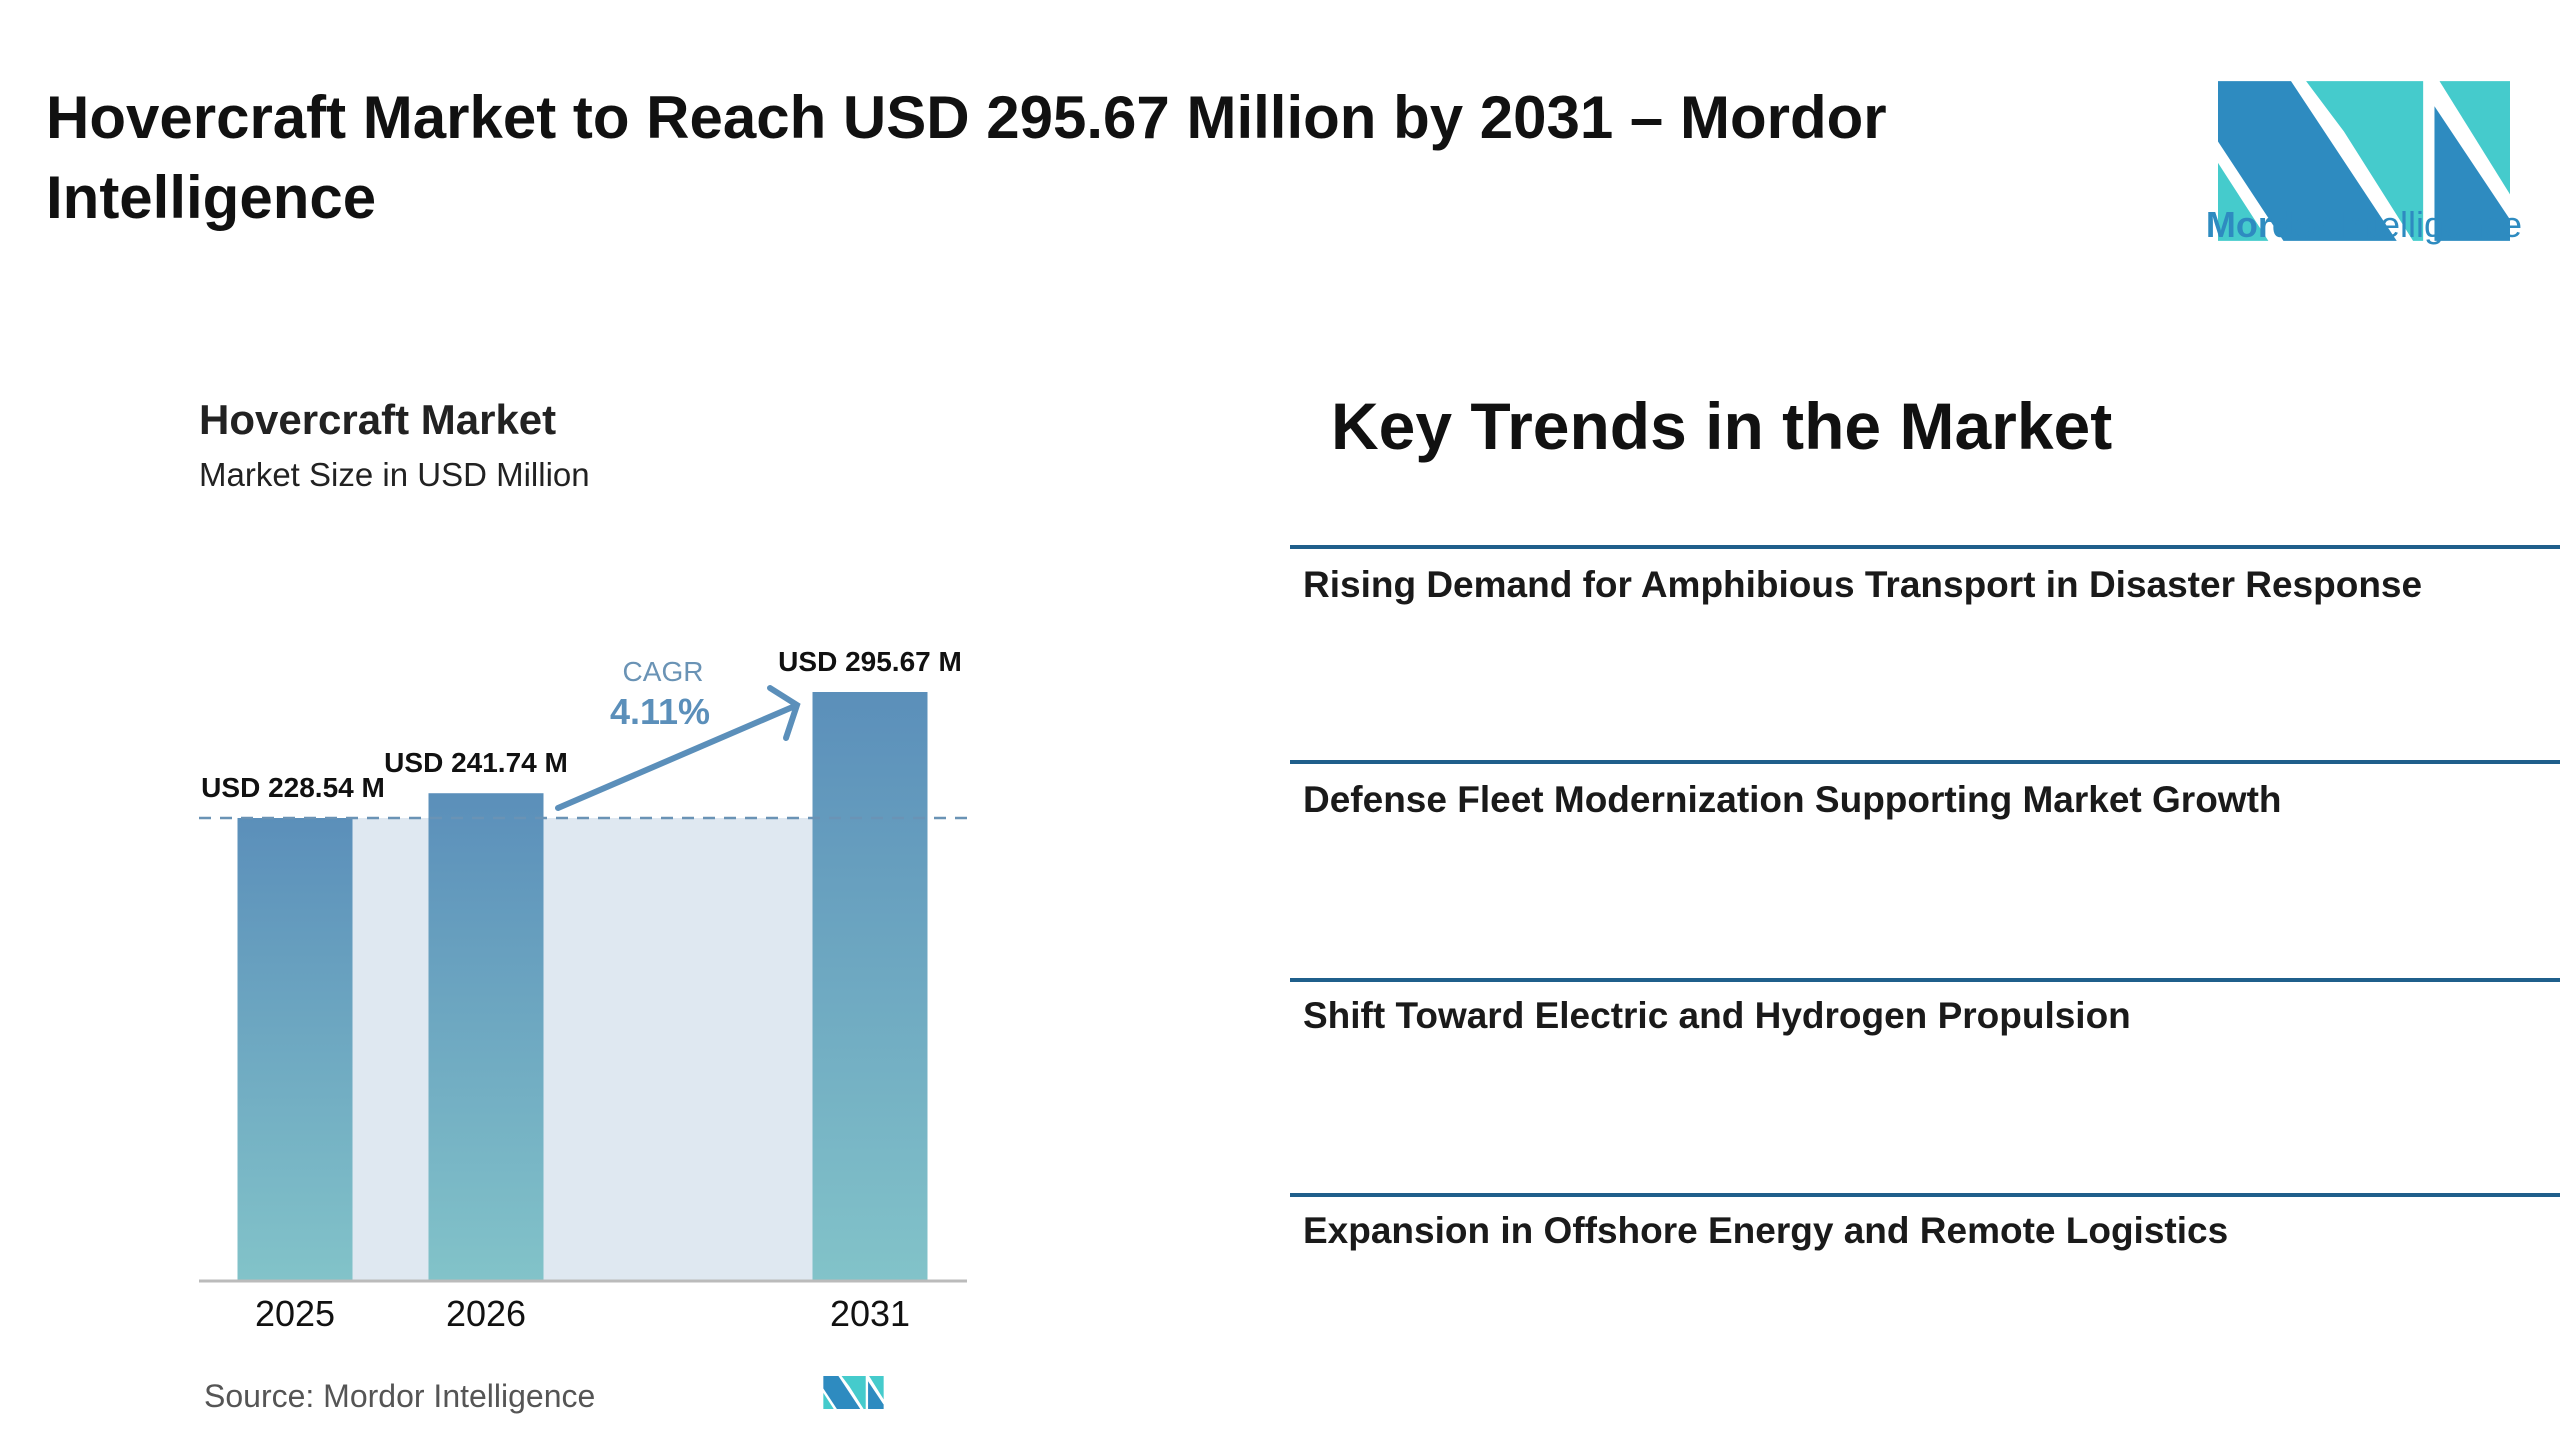  I want to click on logo-text: Mordor Intelligence, so click(2364, 224).